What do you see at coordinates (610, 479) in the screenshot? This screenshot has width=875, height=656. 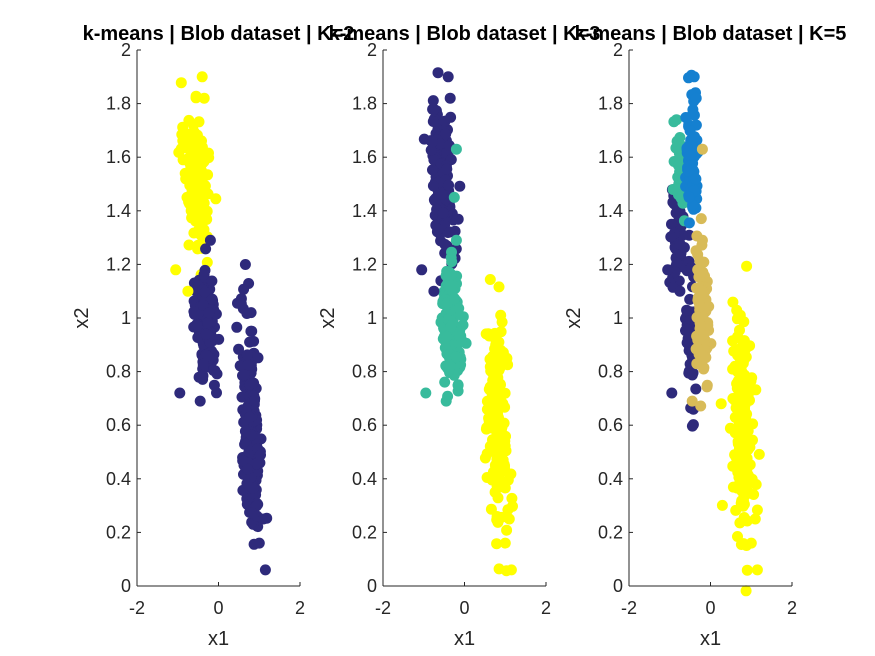 I see `y-tick-label: 0.4` at bounding box center [610, 479].